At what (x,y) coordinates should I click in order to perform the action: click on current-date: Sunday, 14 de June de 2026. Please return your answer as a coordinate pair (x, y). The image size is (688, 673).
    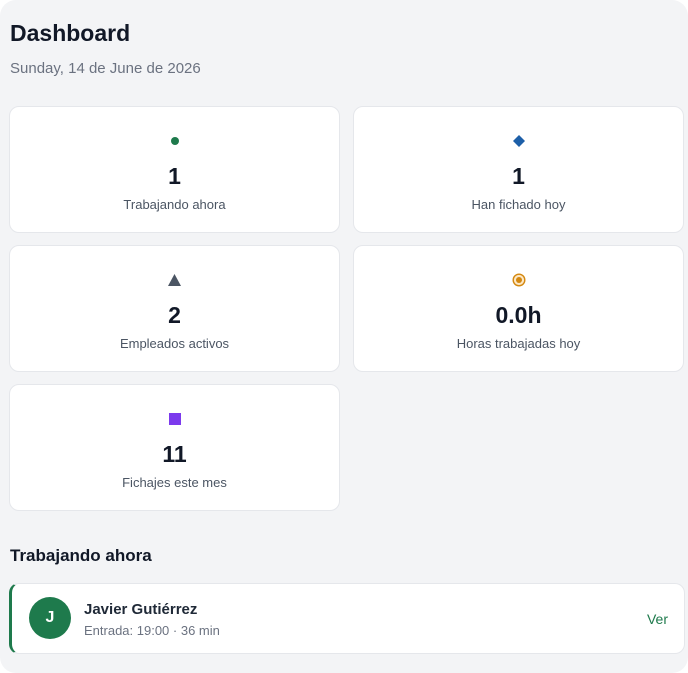
    Looking at the image, I should click on (105, 68).